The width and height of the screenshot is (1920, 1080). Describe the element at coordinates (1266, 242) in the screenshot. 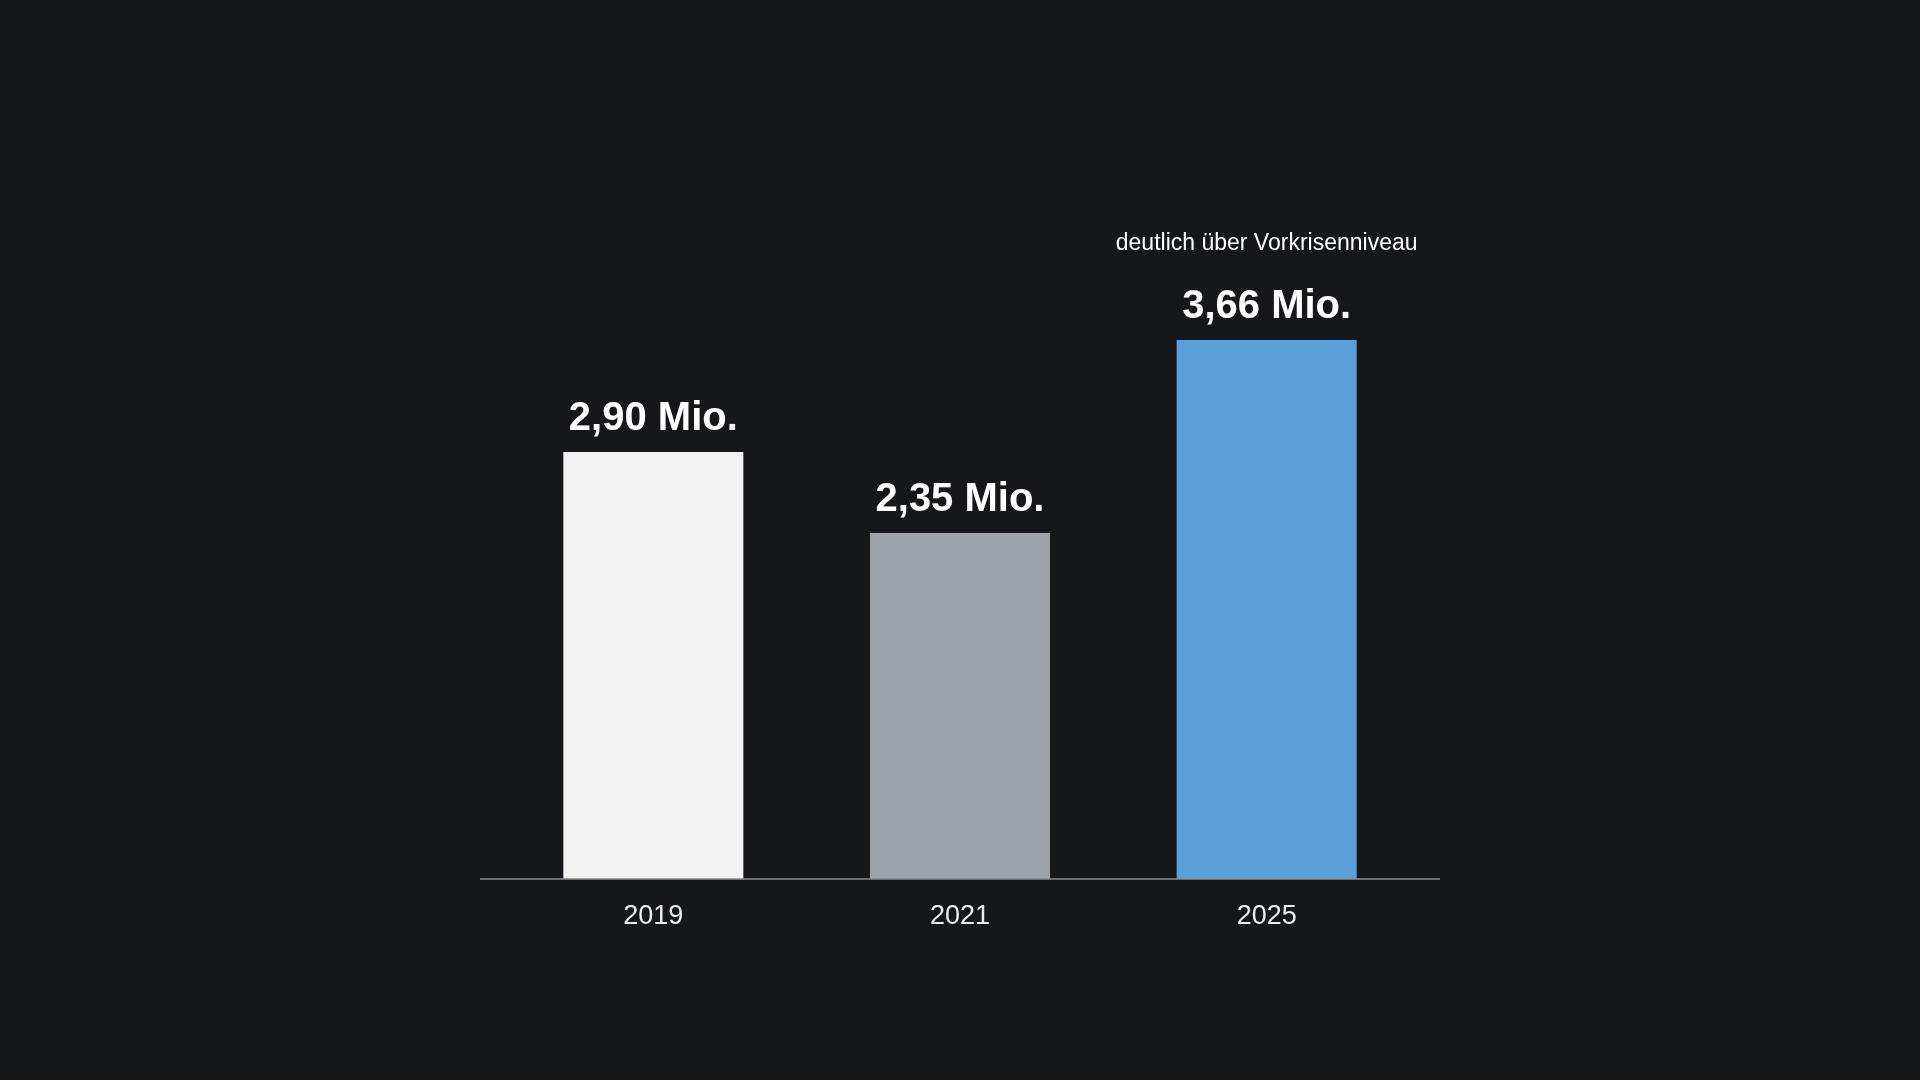

I see `text: deutlich über Vorkrisenniveau` at that location.